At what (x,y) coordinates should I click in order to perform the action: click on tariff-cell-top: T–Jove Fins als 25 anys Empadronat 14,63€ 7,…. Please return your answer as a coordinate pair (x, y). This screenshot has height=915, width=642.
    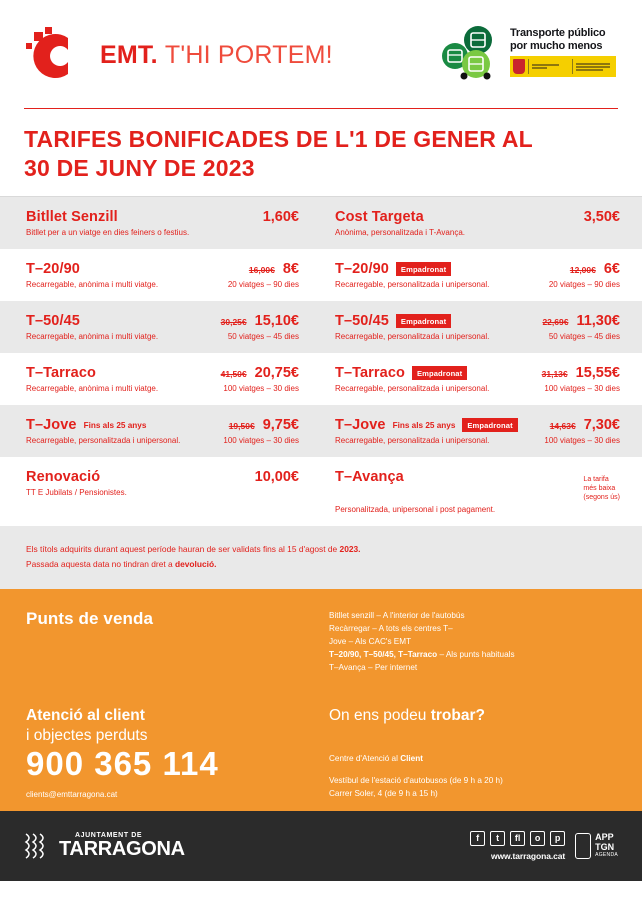
    Looking at the image, I should click on (477, 425).